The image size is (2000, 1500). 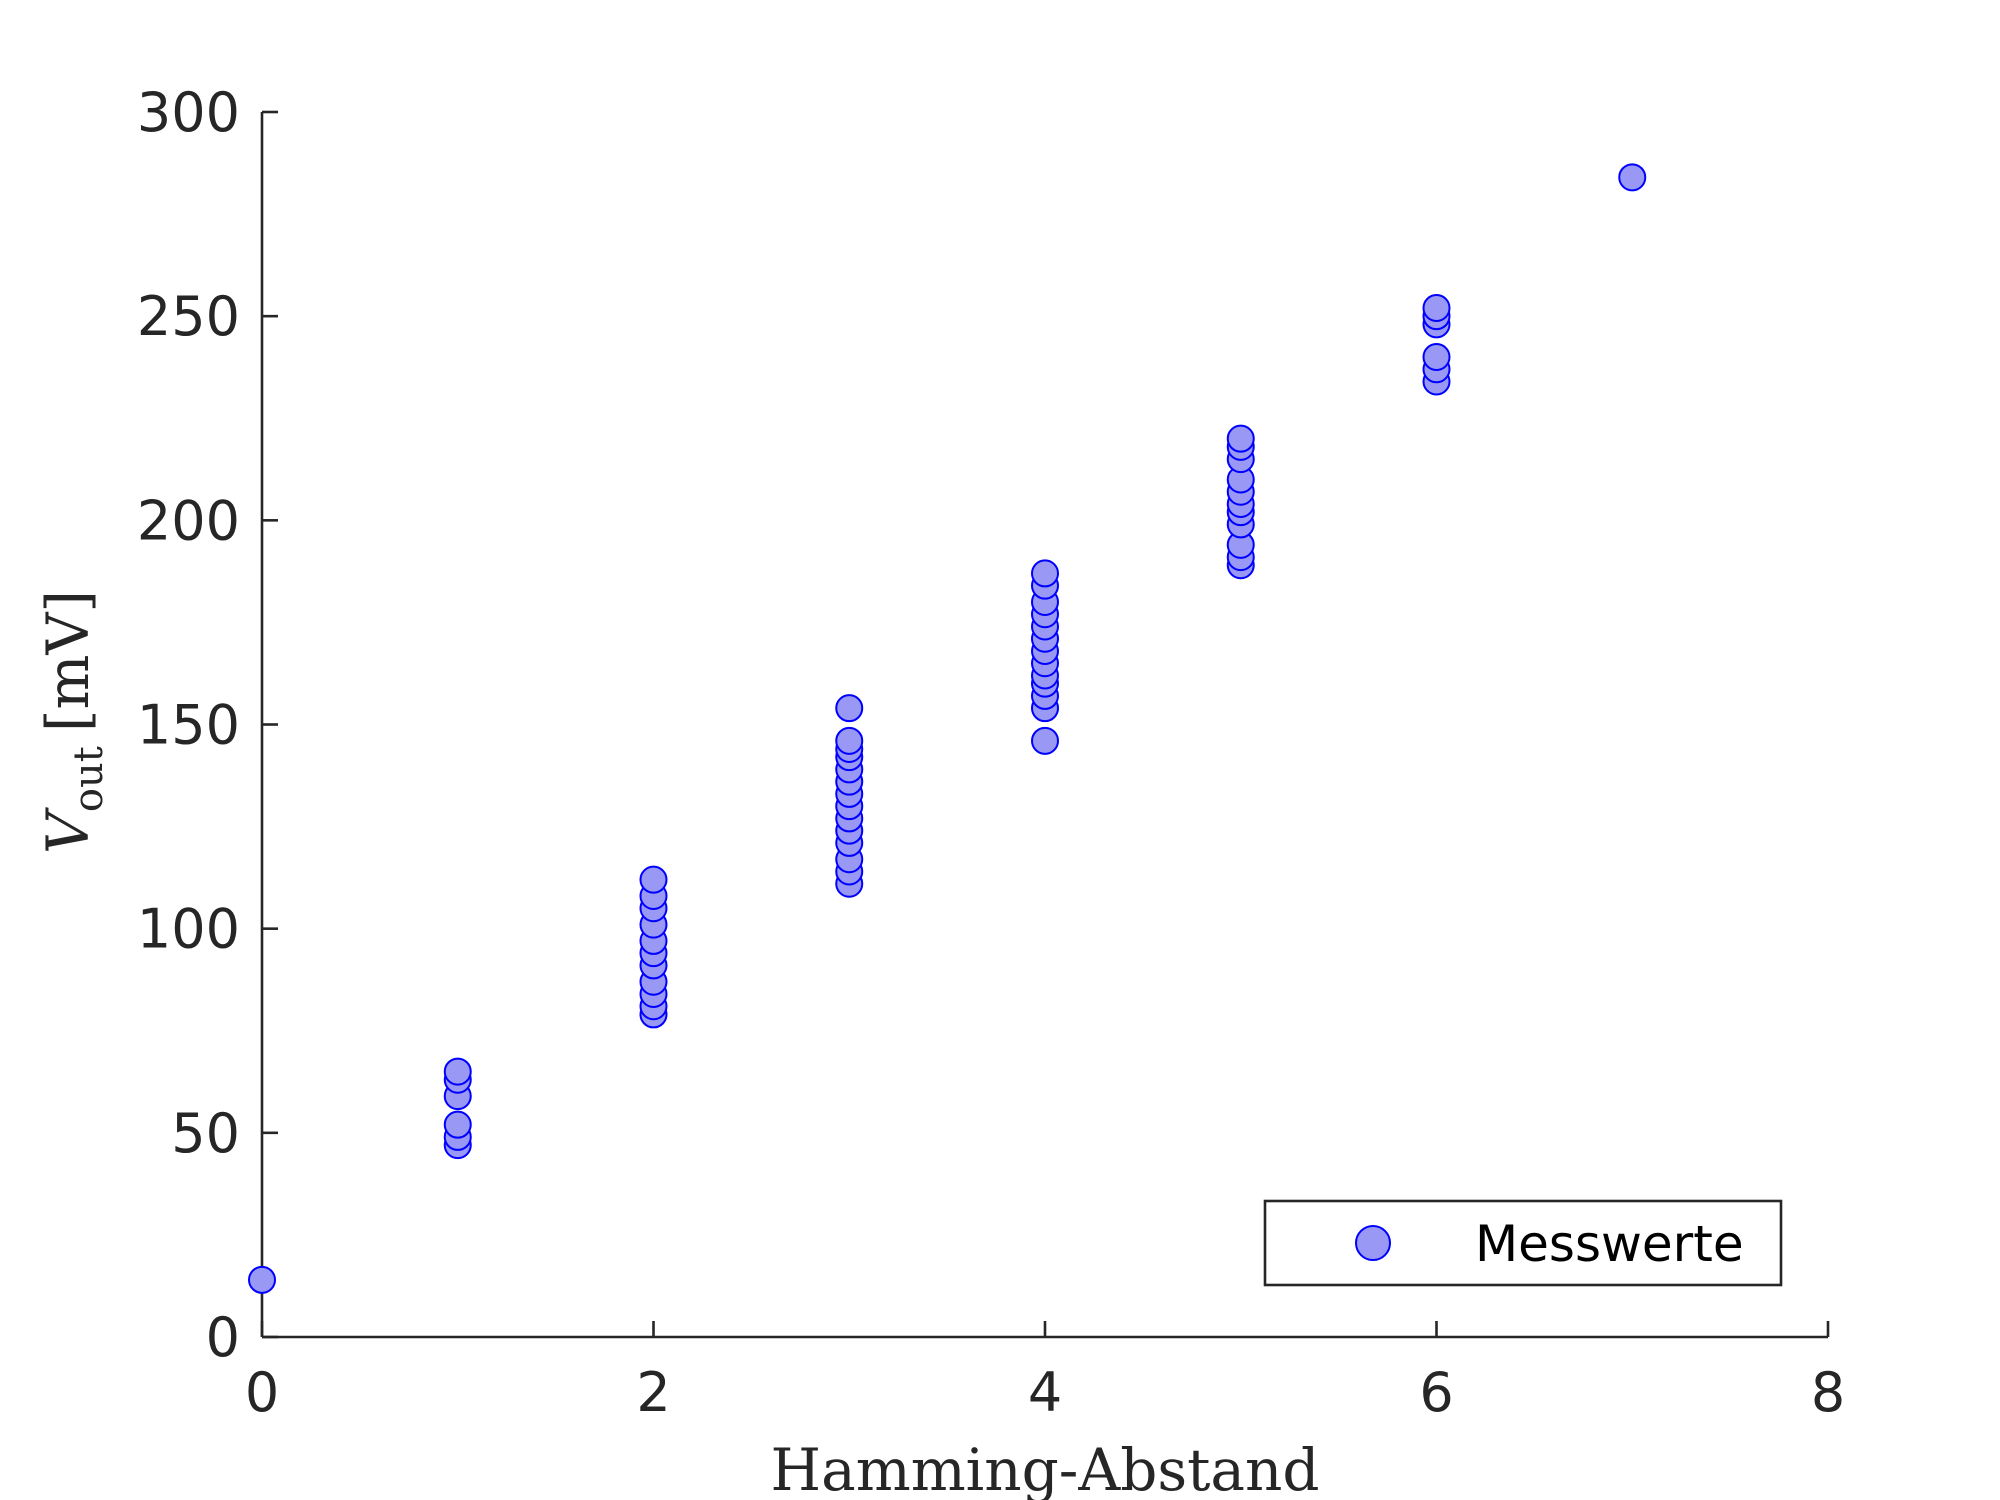 I want to click on y-tick-label: 250, so click(x=188, y=316).